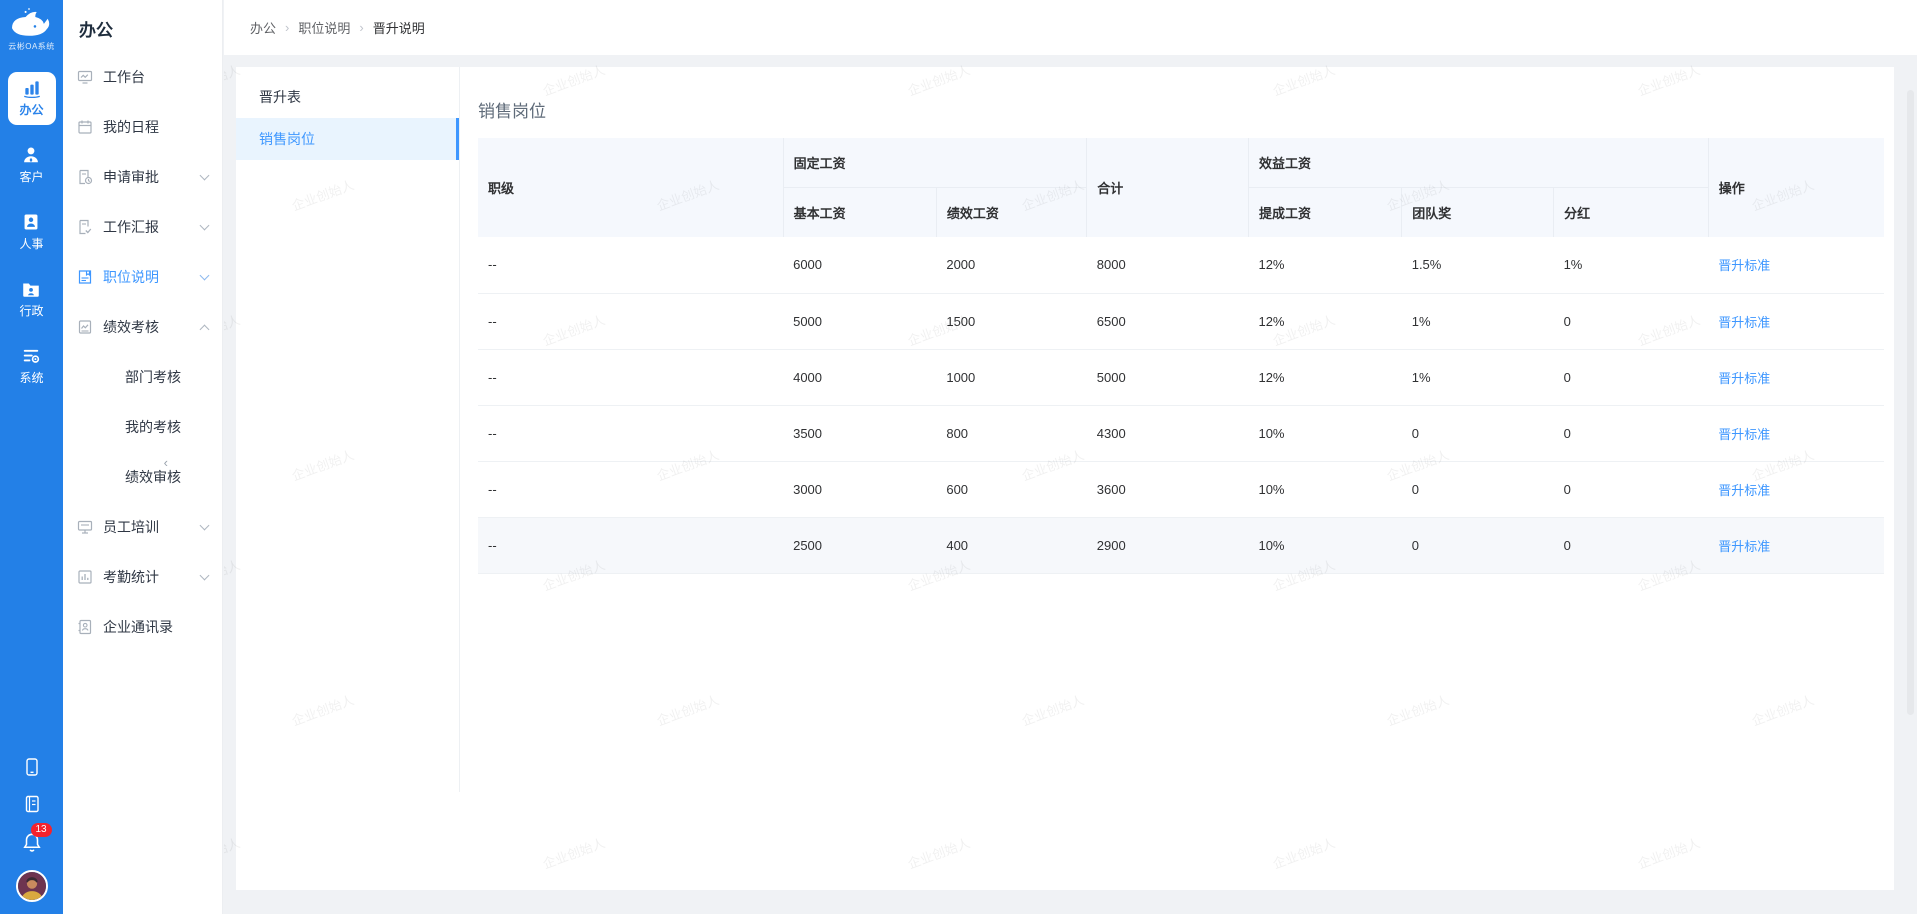 This screenshot has height=914, width=1917. I want to click on sidebar-item-schedule: 我的日程, so click(142, 127).